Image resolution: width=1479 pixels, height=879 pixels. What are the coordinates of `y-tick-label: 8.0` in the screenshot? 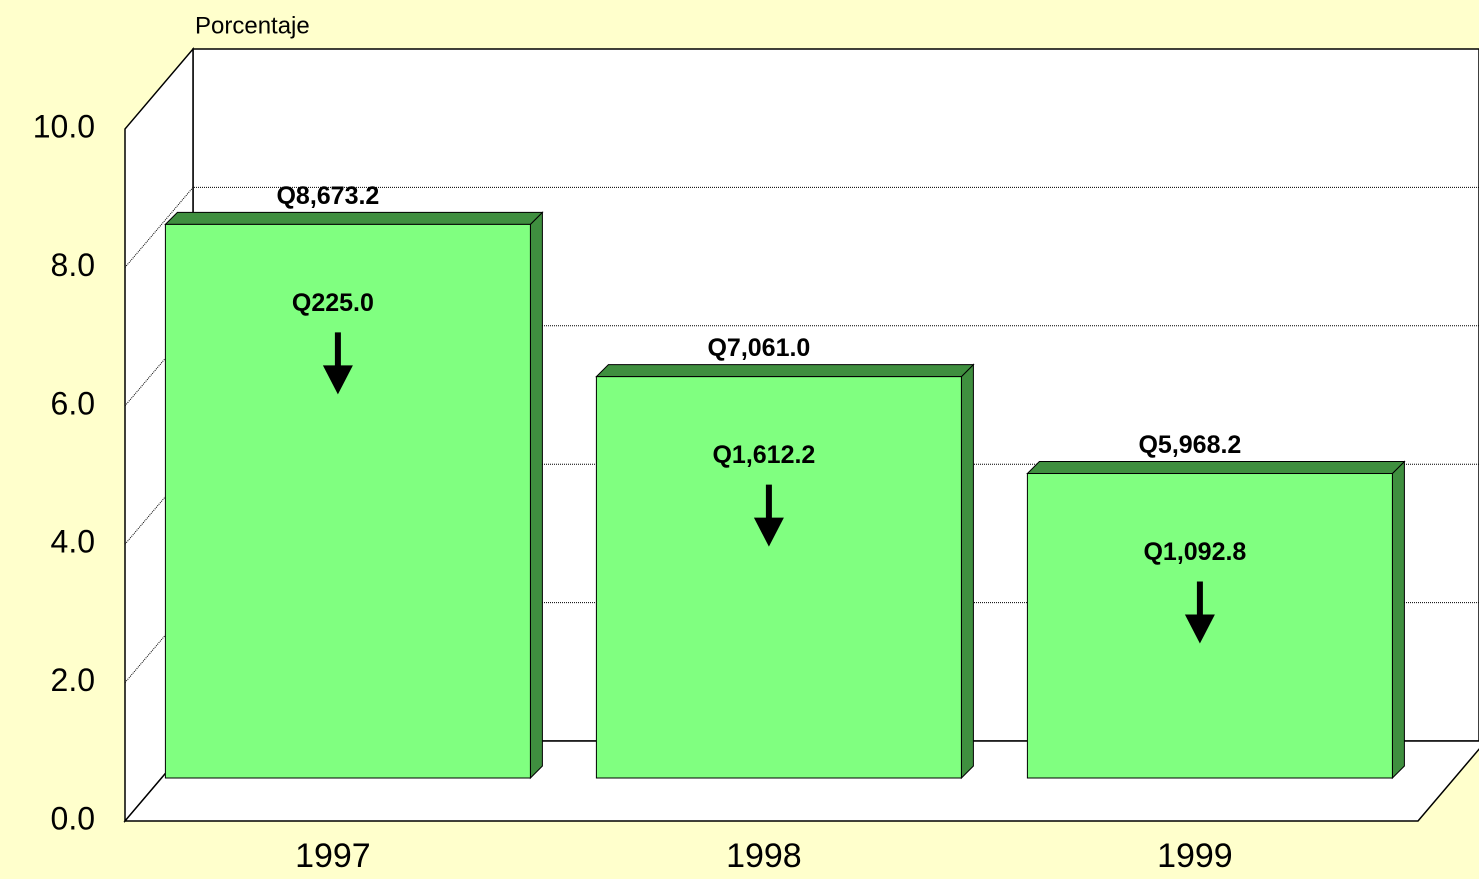 It's located at (73, 265).